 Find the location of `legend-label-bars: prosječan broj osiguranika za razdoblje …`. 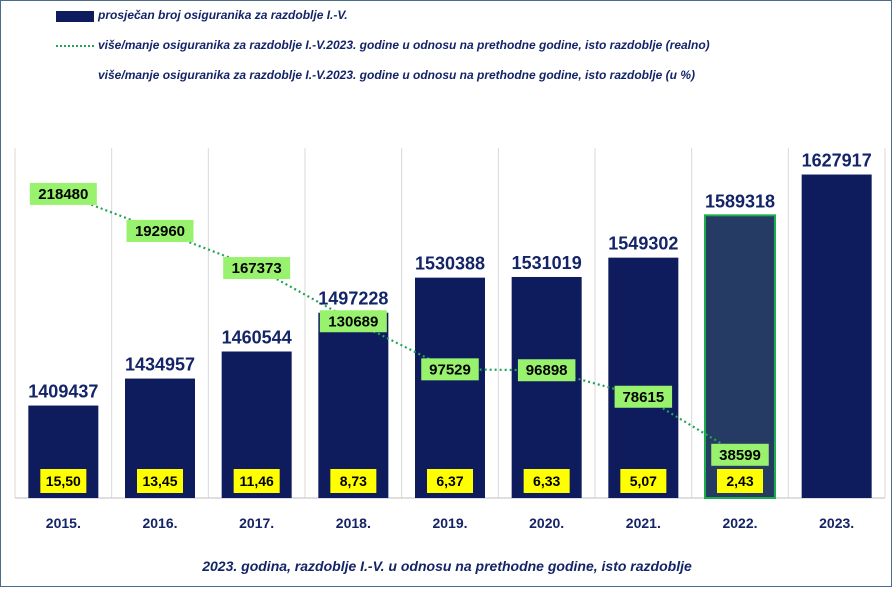

legend-label-bars: prosječan broj osiguranika za razdoblje … is located at coordinates (223, 15).